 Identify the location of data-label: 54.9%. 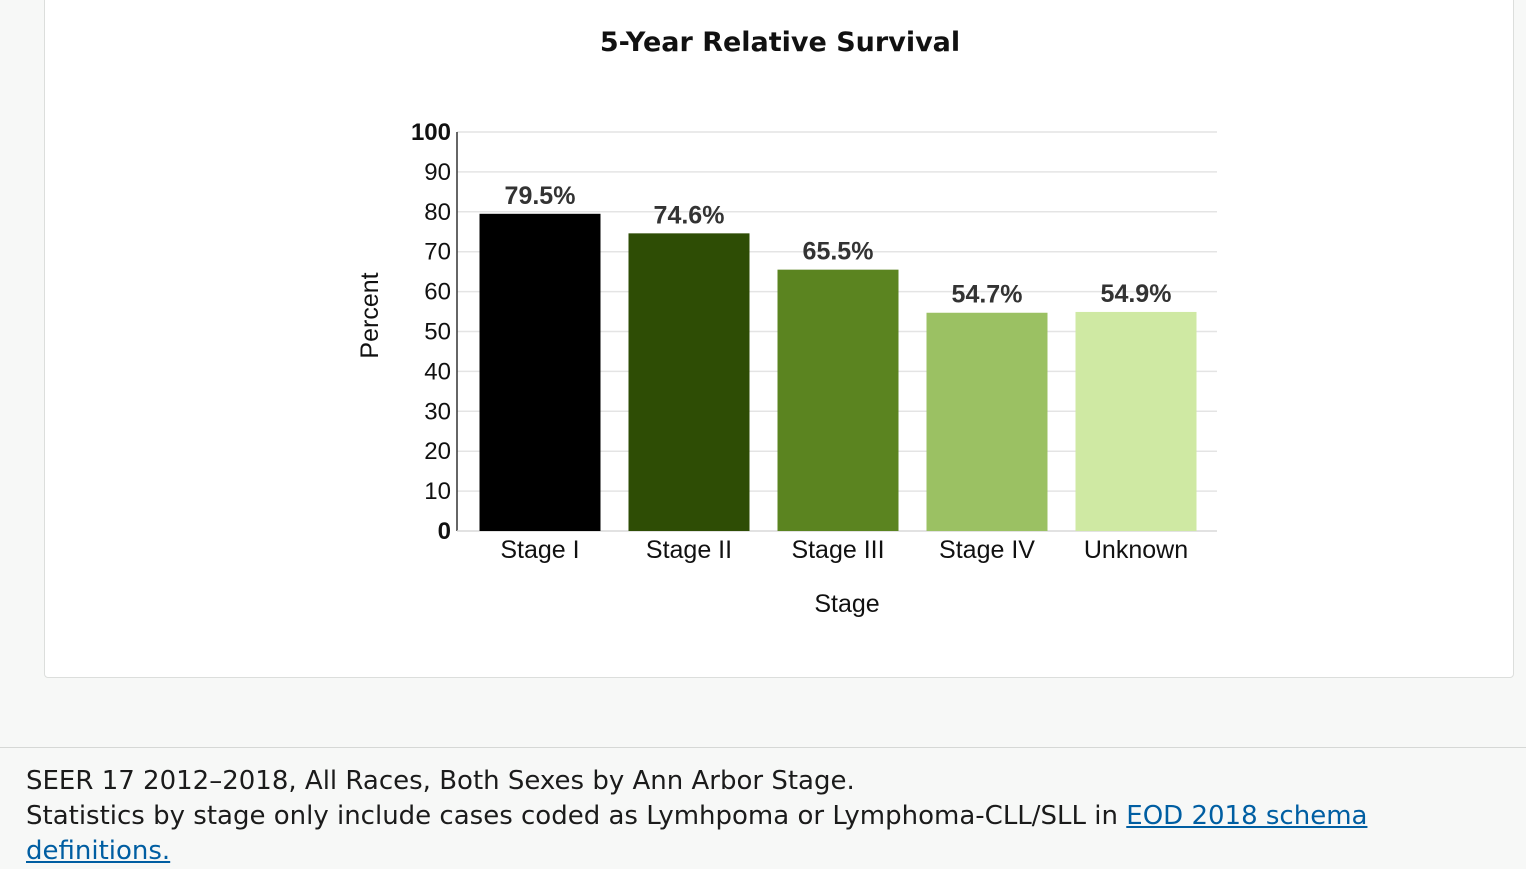
(1136, 294).